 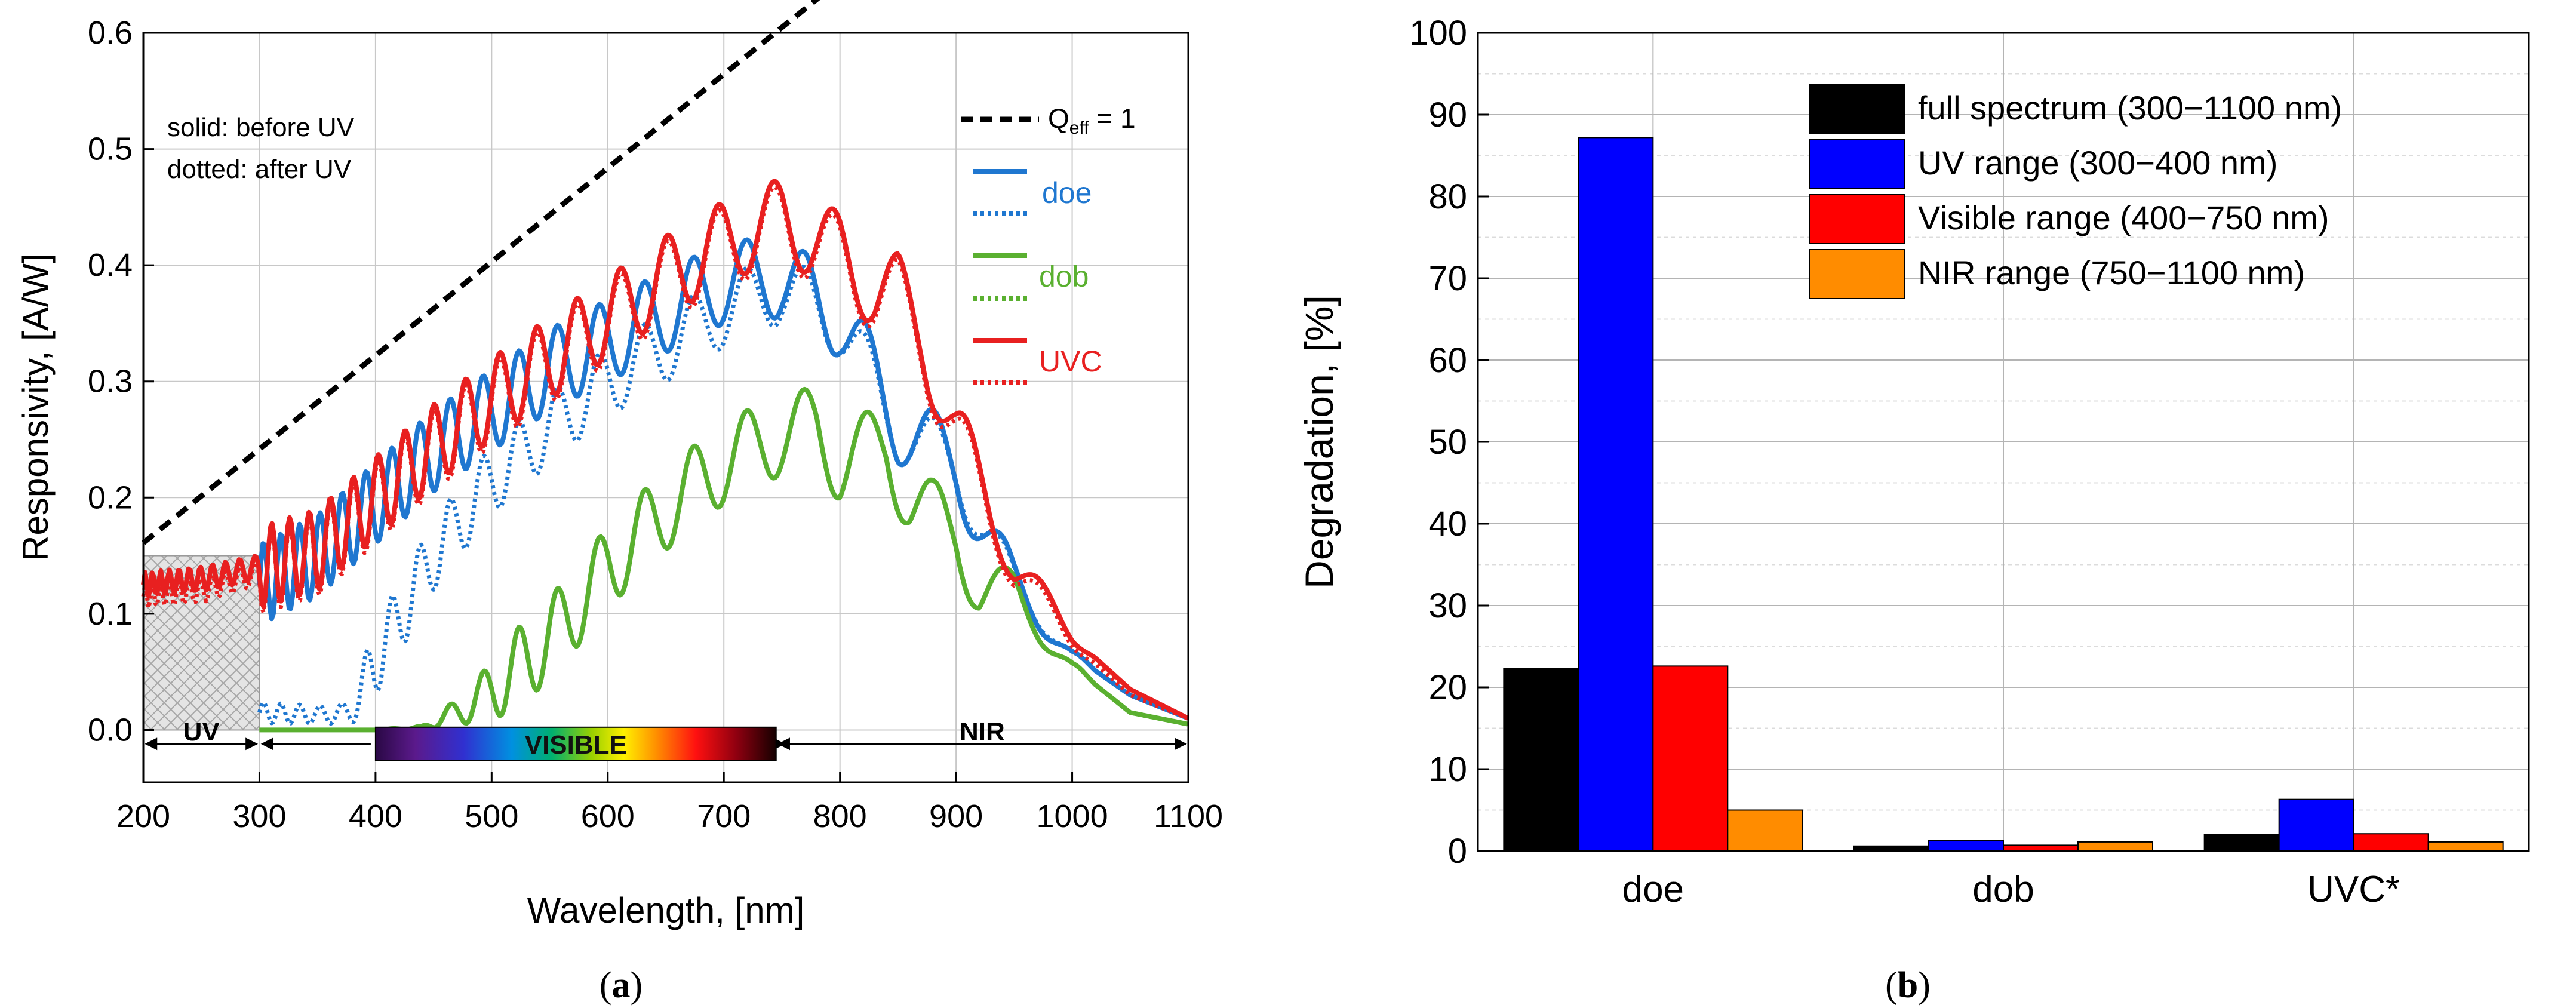 I want to click on panel-a-legend: Qeff = 1 doe dob UVC, so click(x=1048, y=244).